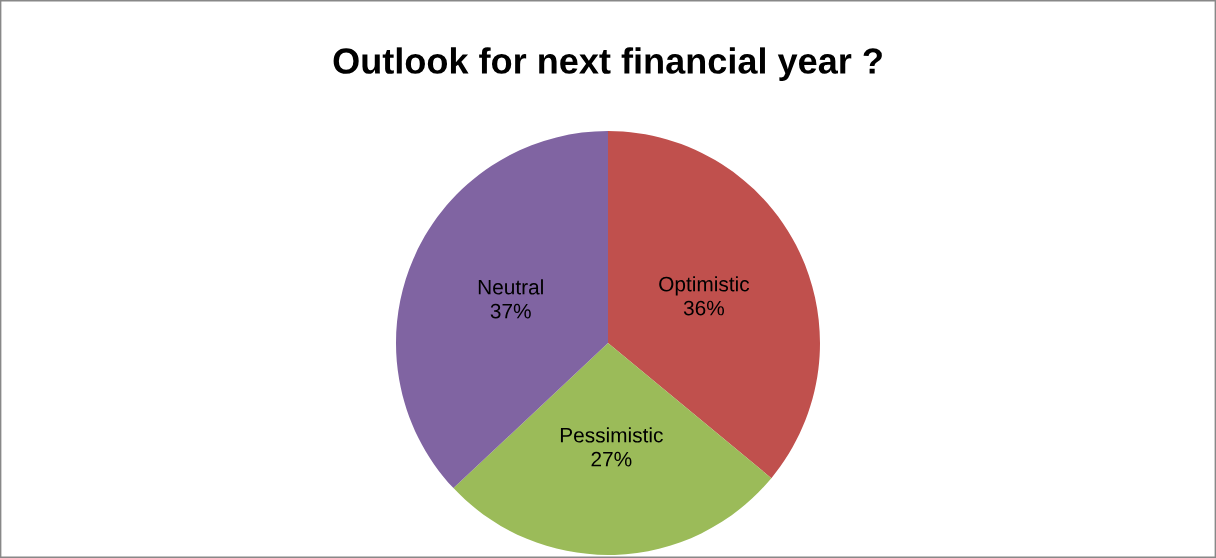 The height and width of the screenshot is (558, 1216). Describe the element at coordinates (611, 459) in the screenshot. I see `data-label: 27%` at that location.